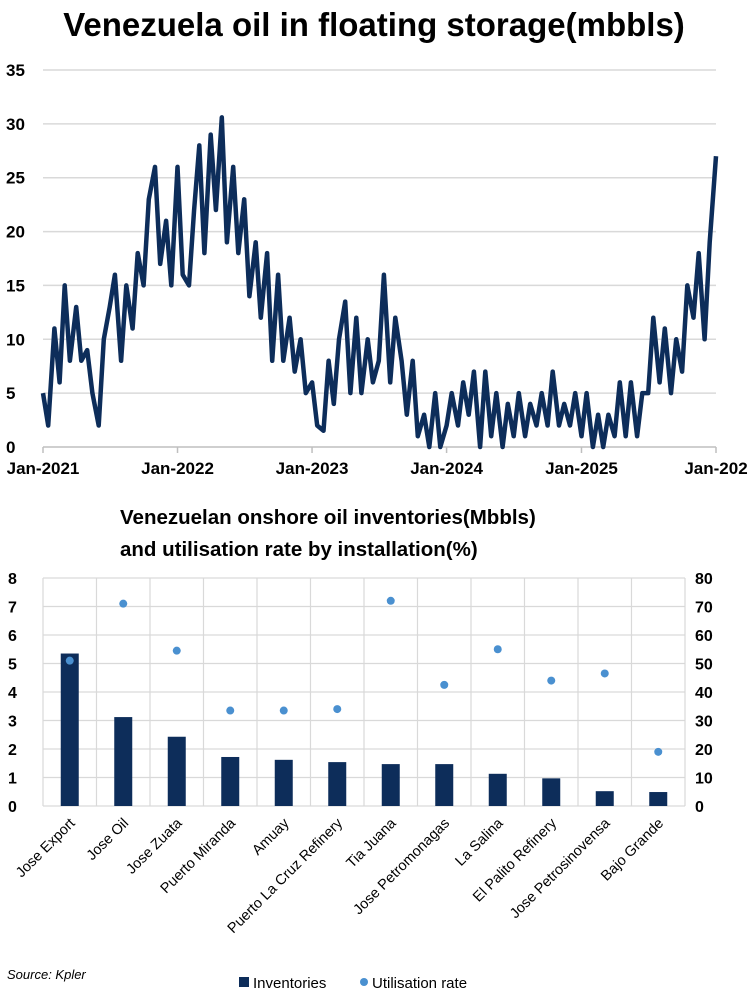 This screenshot has height=1000, width=749. What do you see at coordinates (704, 636) in the screenshot?
I see `y-right-tick-label: 60` at bounding box center [704, 636].